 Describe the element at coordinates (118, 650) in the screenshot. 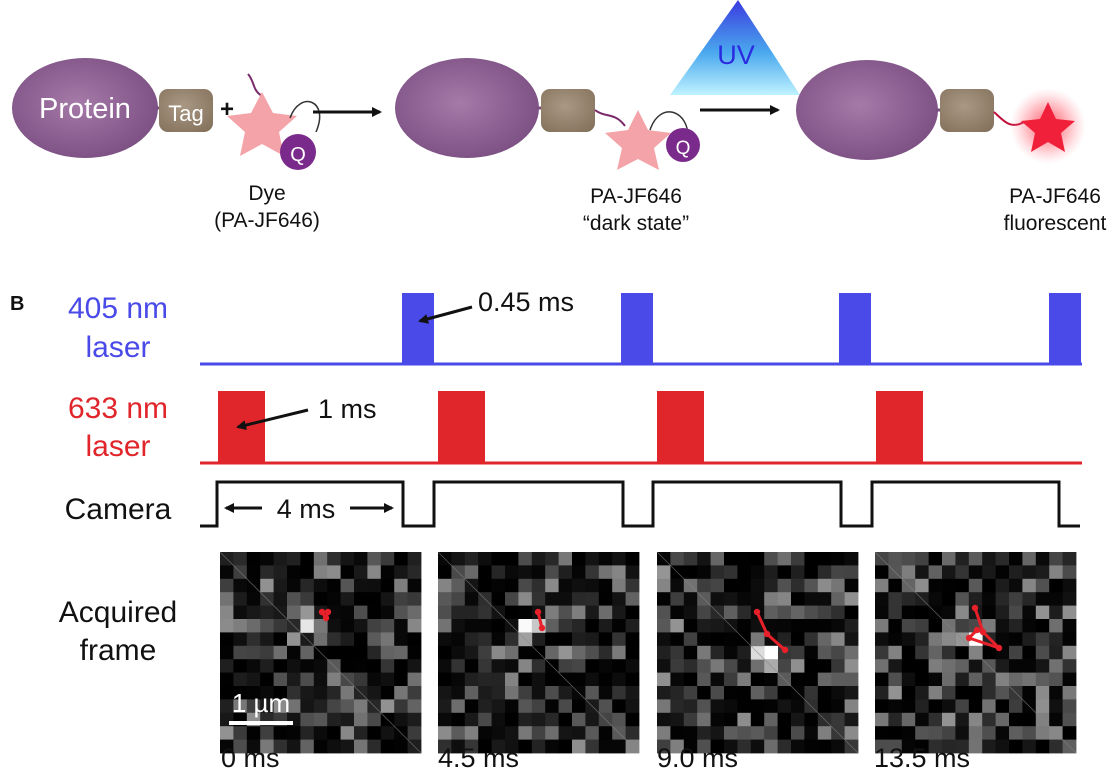

I see `acquired-label-2: frame` at that location.